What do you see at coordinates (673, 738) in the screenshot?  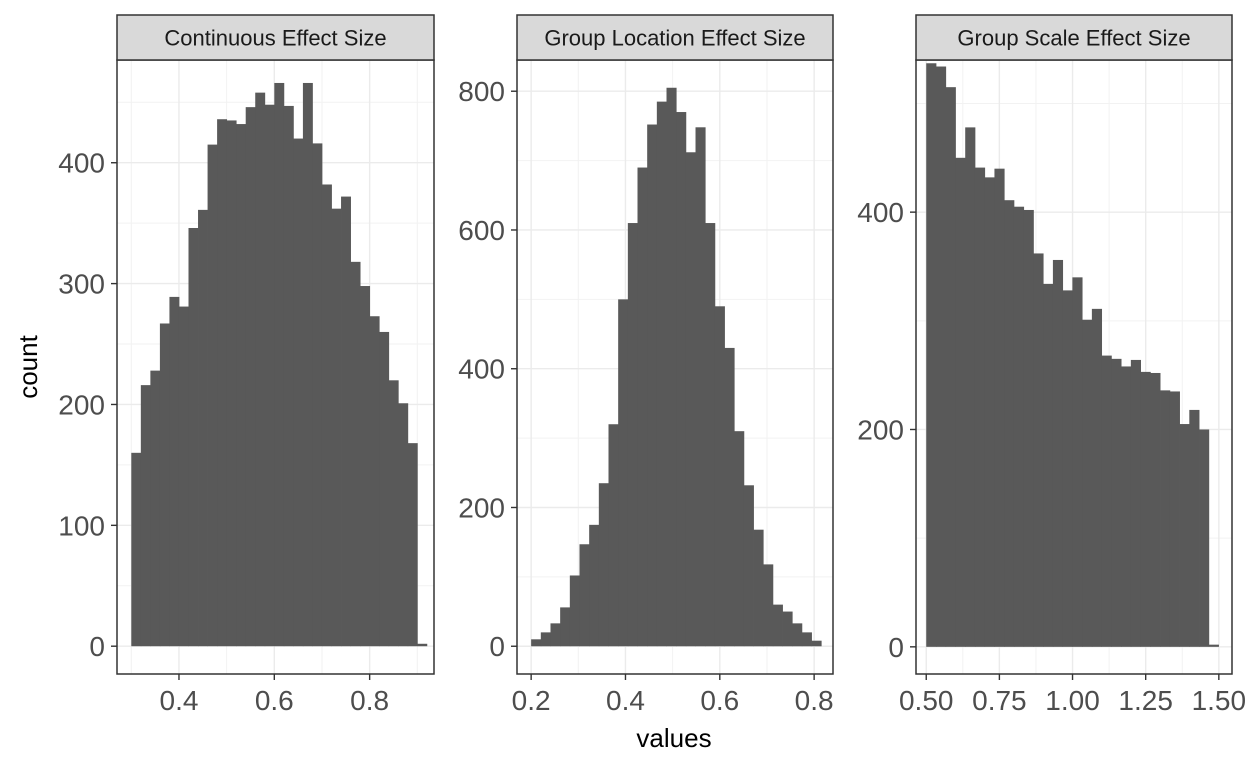 I see `x-axis-title: values` at bounding box center [673, 738].